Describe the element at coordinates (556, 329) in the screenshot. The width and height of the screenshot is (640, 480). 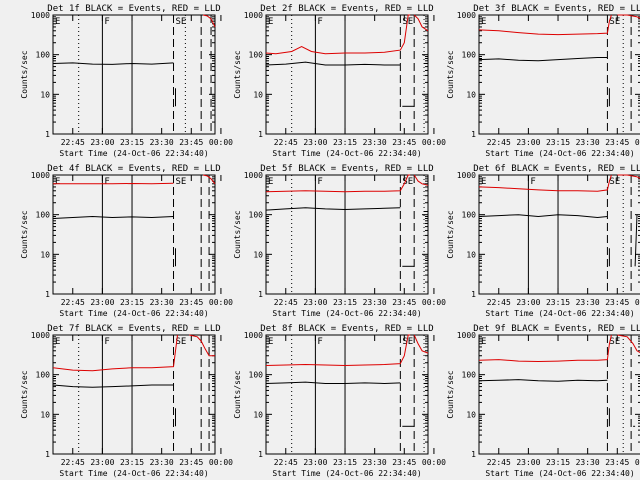
I see `panel-title: Det 9f BLACK = Events, RED = LLD` at that location.